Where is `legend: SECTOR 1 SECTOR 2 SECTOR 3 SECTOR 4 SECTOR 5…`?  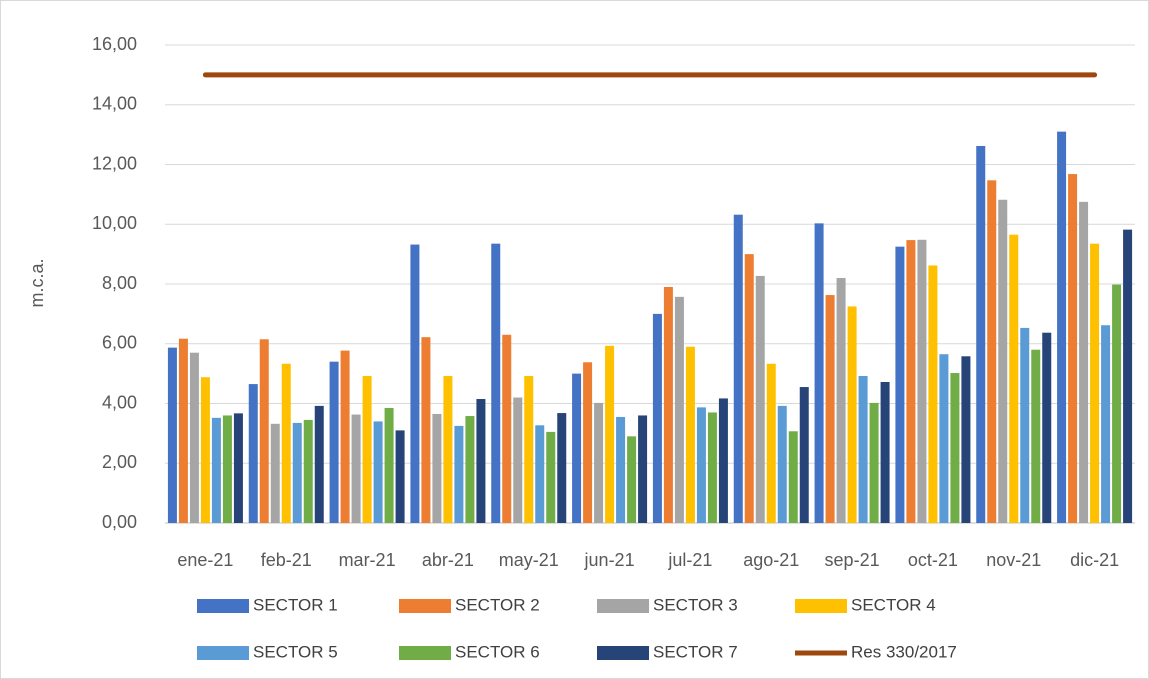 legend: SECTOR 1 SECTOR 2 SECTOR 3 SECTOR 4 SECTOR 5… is located at coordinates (577, 628).